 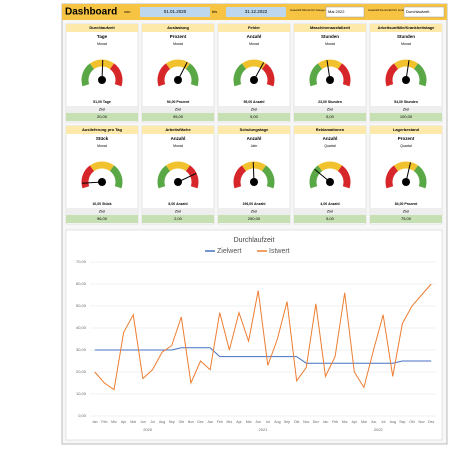 I want to click on line-select-value: Durchlaufzeit, so click(x=418, y=11).